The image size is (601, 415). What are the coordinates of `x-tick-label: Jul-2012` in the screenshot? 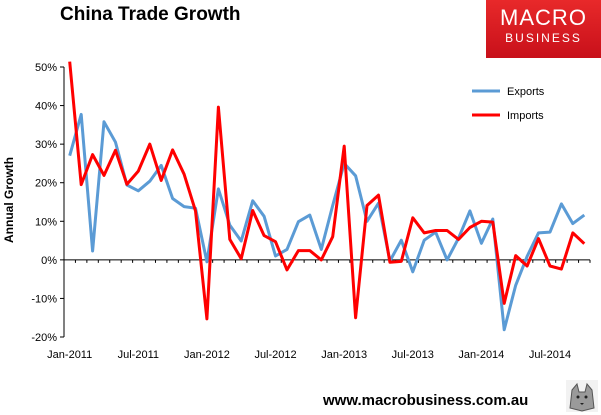 It's located at (275, 355).